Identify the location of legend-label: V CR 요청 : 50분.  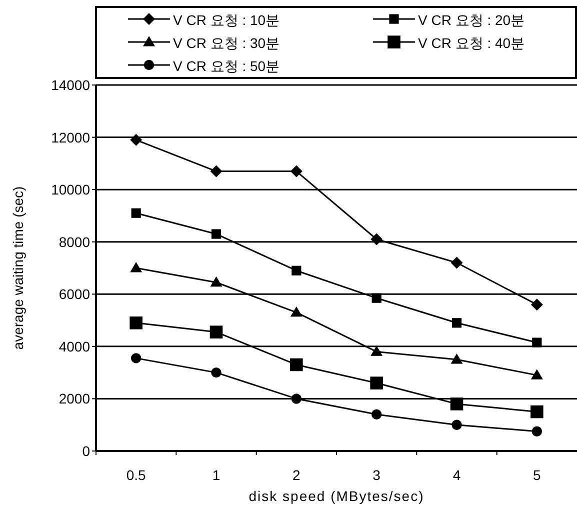
(226, 66).